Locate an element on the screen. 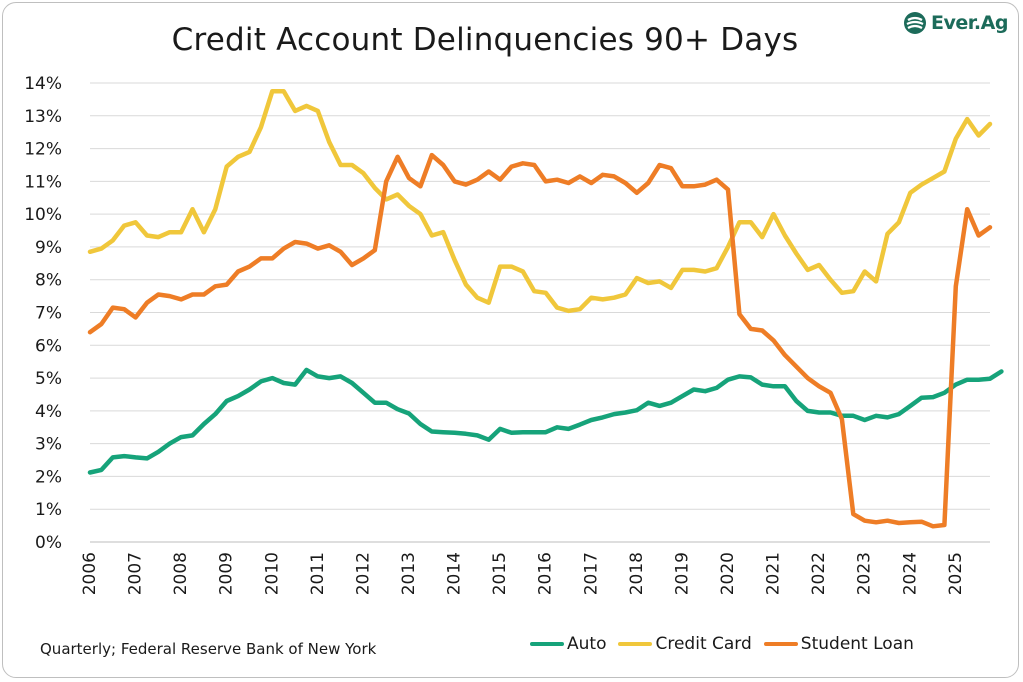 This screenshot has height=682, width=1023. y-tick-label: 0% is located at coordinates (48, 543).